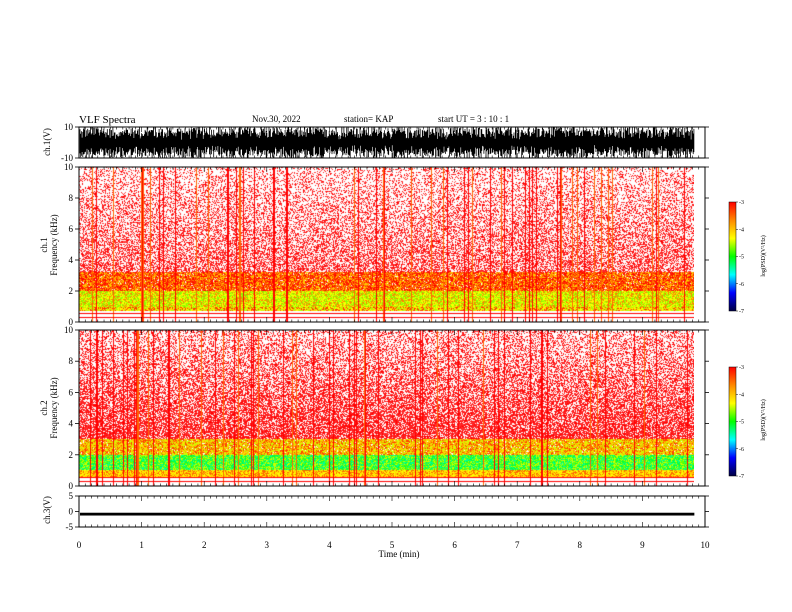 This screenshot has height=612, width=792. I want to click on x-tick-label: 1, so click(141, 545).